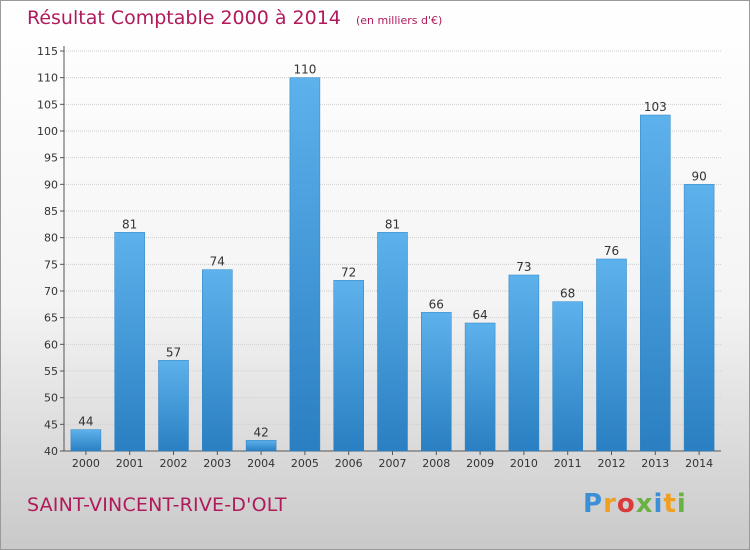 The height and width of the screenshot is (550, 750). I want to click on bar-value-label: 68, so click(567, 294).